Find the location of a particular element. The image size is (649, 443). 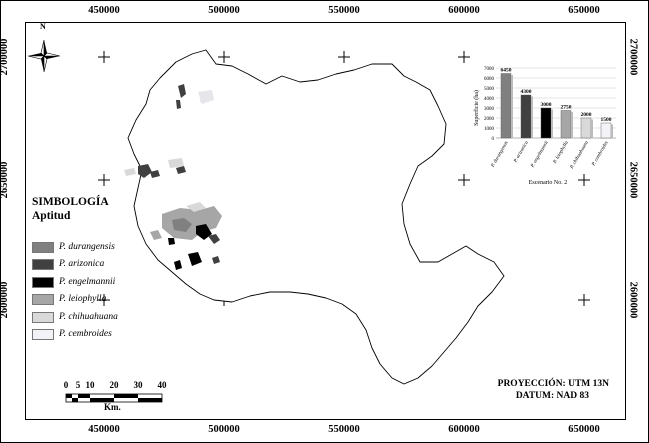

chart-bars: 6450 4300 3000 2750 2000 1500 is located at coordinates (556, 103).